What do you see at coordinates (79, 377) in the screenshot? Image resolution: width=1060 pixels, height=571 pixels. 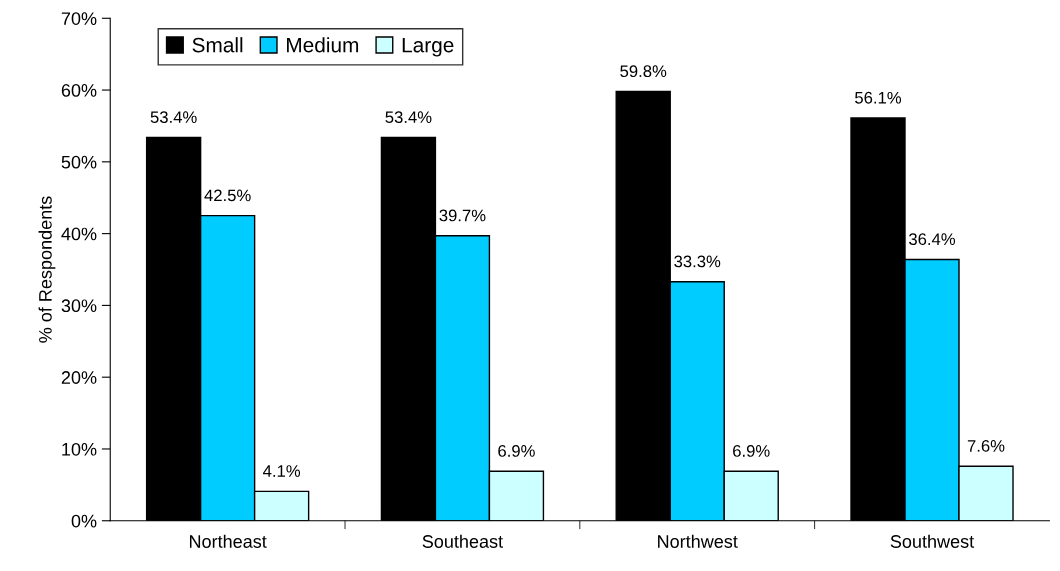 I see `y-tick-label: 20%` at bounding box center [79, 377].